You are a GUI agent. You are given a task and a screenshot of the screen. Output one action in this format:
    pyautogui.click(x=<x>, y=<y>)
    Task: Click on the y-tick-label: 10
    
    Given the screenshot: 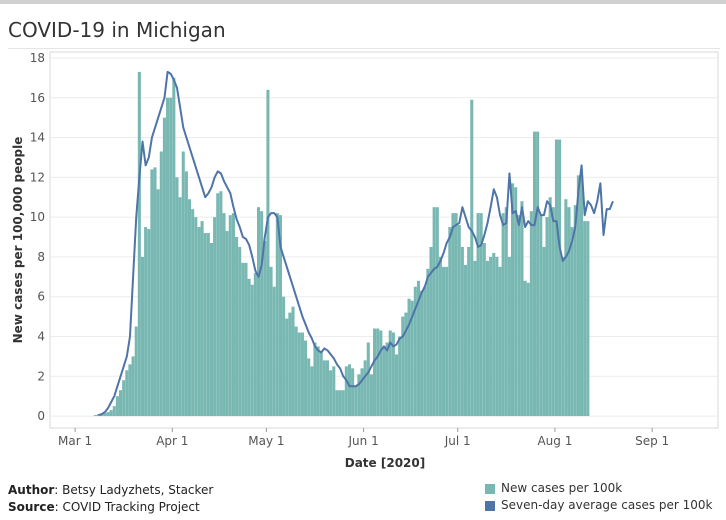 What is the action you would take?
    pyautogui.click(x=37, y=217)
    